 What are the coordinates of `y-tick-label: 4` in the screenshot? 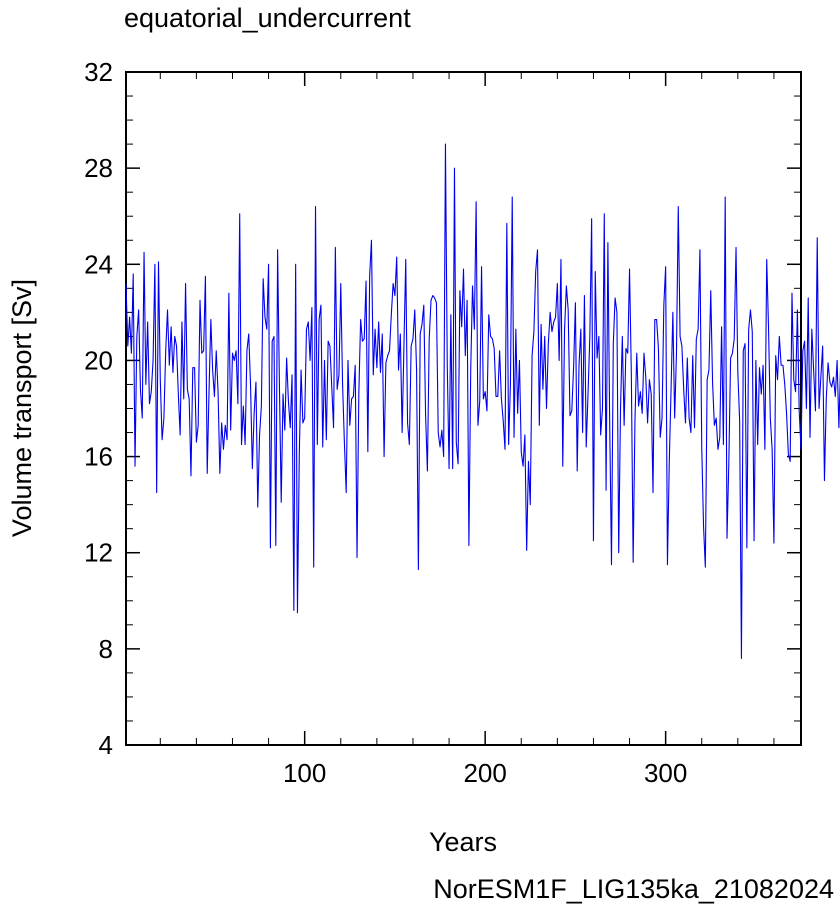 It's located at (106, 745).